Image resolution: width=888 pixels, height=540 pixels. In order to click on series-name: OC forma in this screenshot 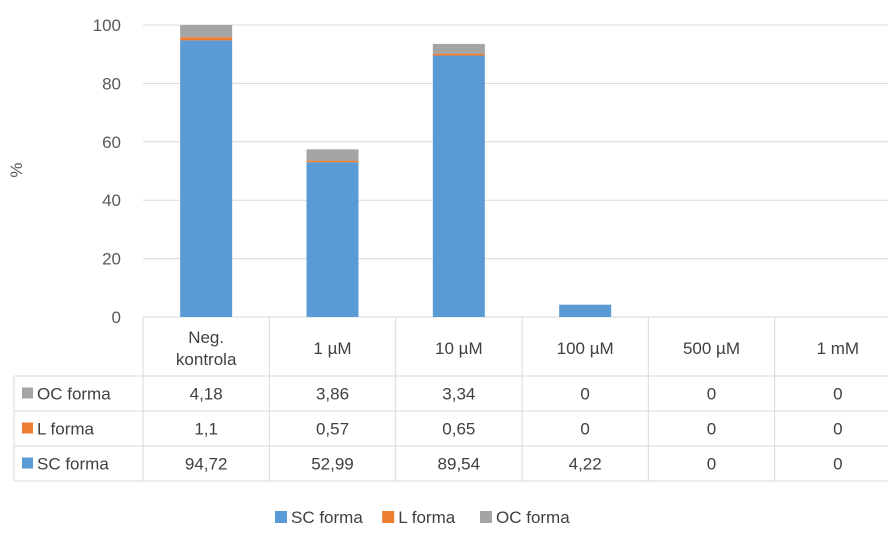, I will do `click(74, 394)`.